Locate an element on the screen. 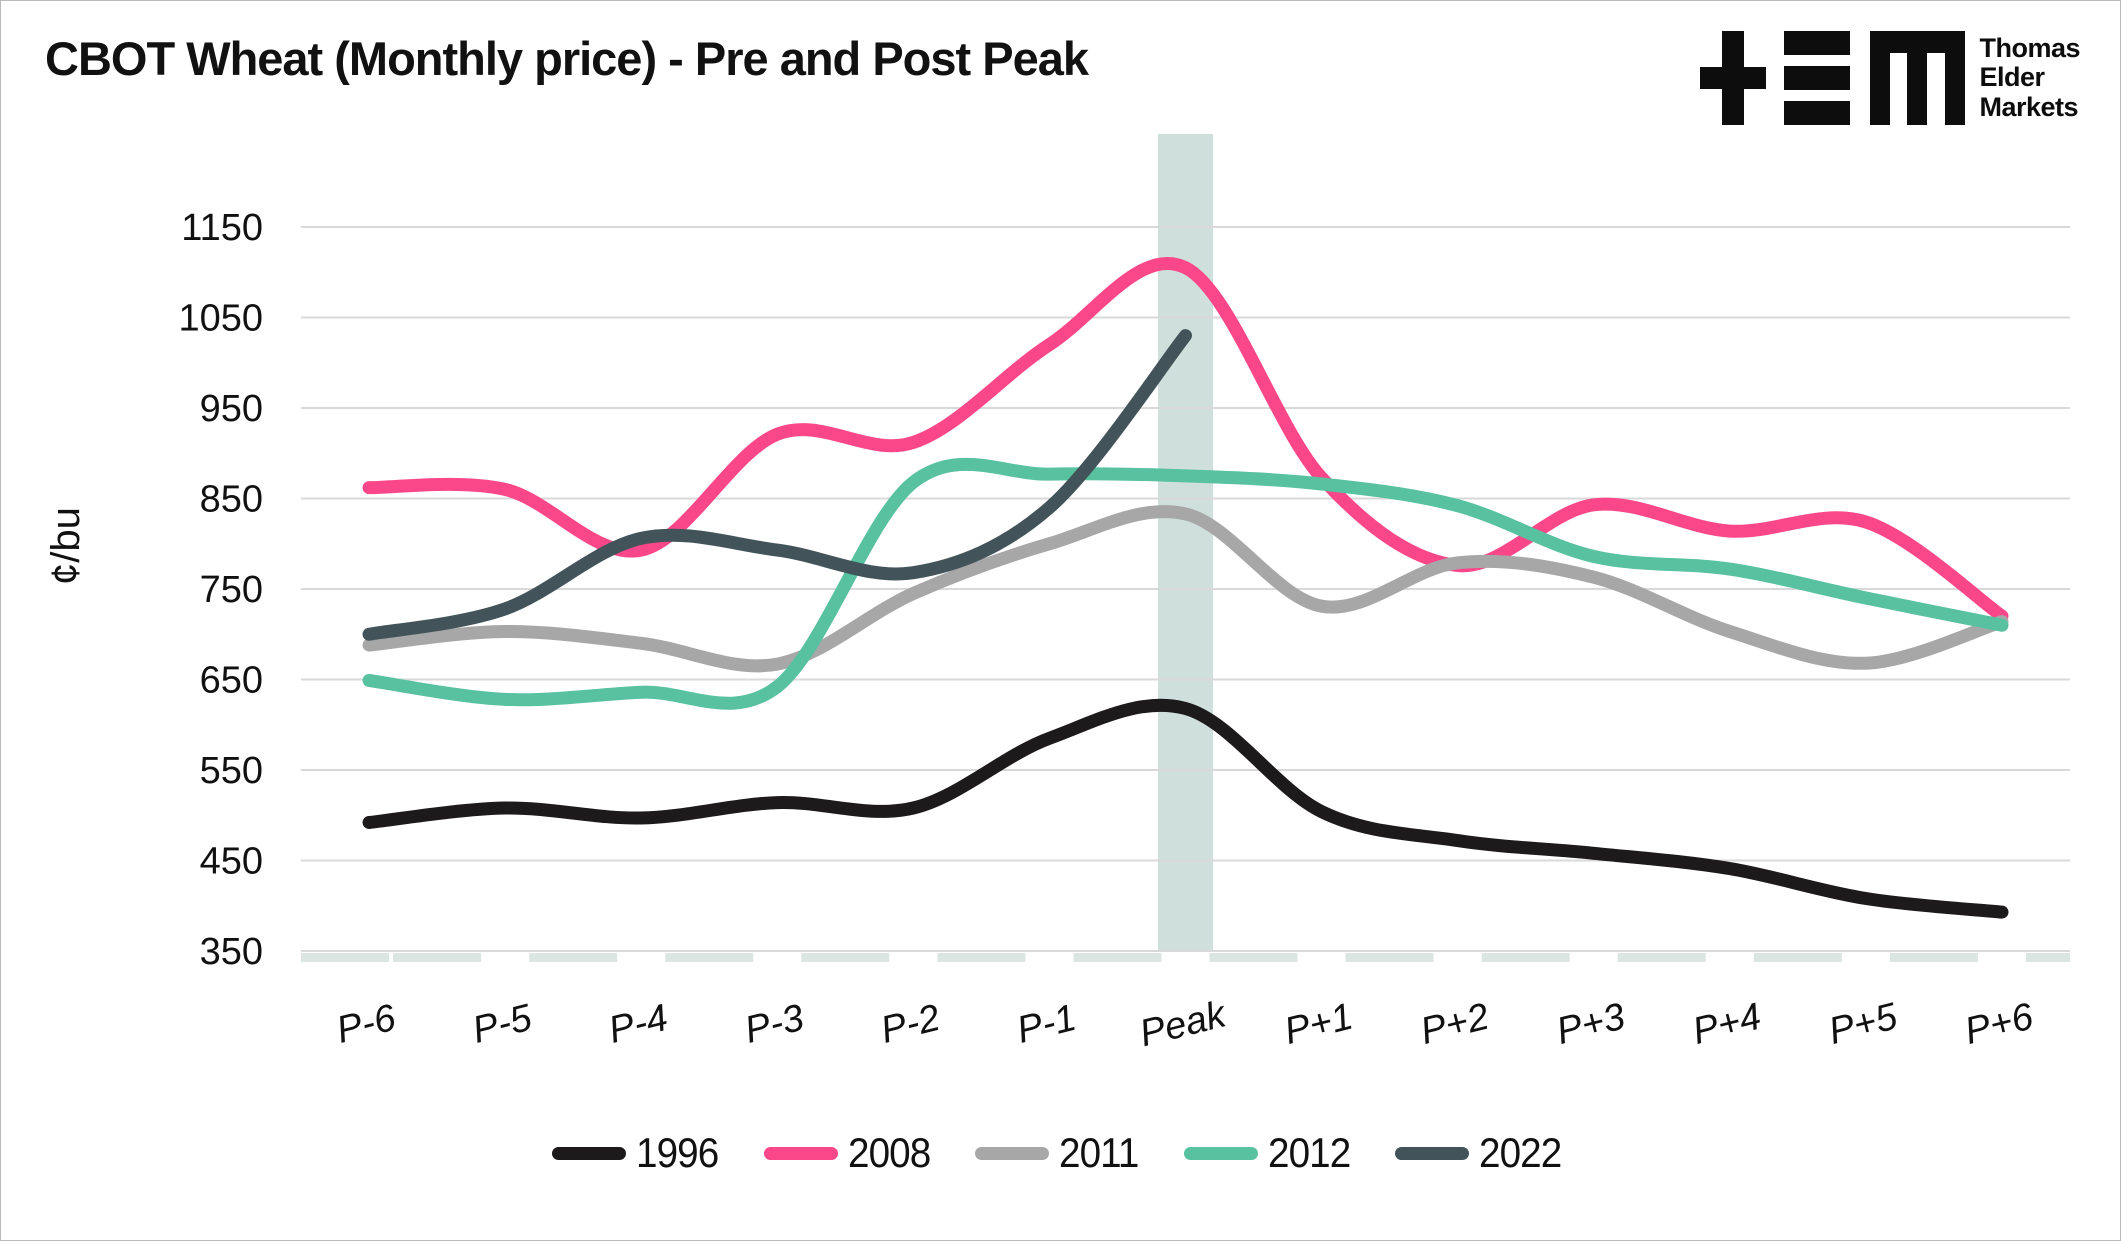 The width and height of the screenshot is (2121, 1241). y-axis-title: ¢/bu is located at coordinates (66, 546).